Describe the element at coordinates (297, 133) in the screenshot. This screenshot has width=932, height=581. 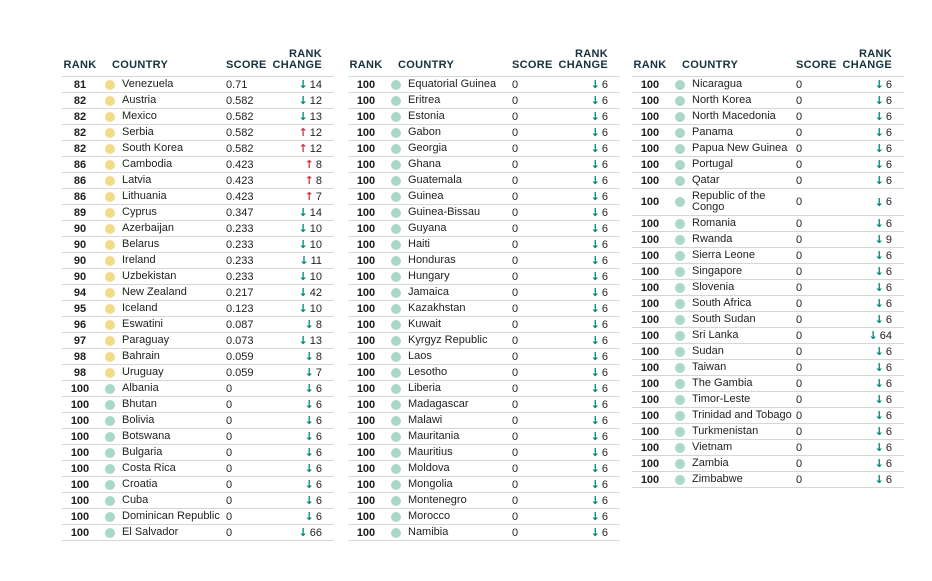
I see `rank-change-cell: ↑ 12` at that location.